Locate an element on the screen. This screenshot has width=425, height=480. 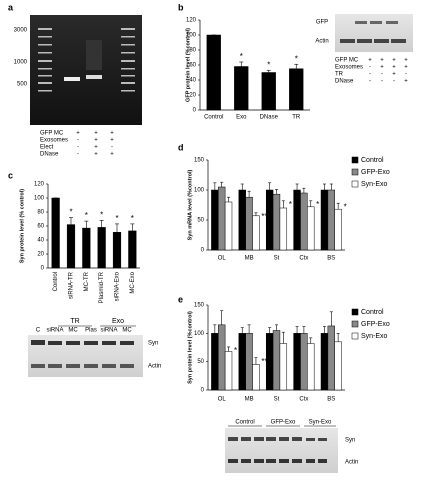
y-axis-label: Syn protein level (%control) is located at coordinates (190, 347).